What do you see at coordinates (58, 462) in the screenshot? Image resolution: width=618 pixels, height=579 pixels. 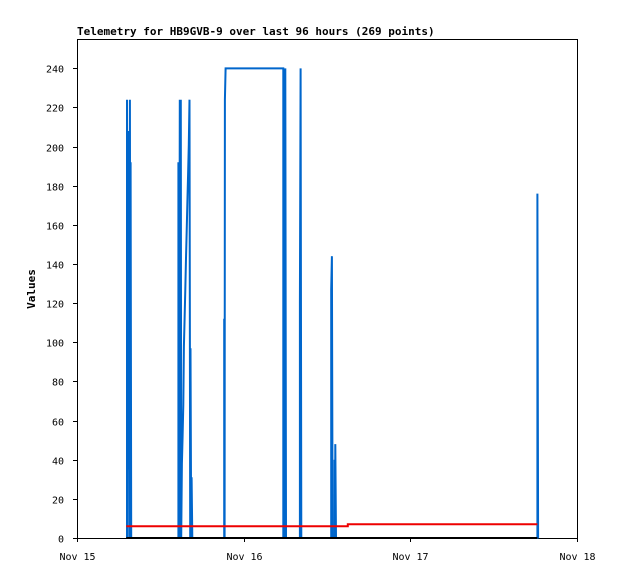 I see `y-tick-label: 40` at bounding box center [58, 462].